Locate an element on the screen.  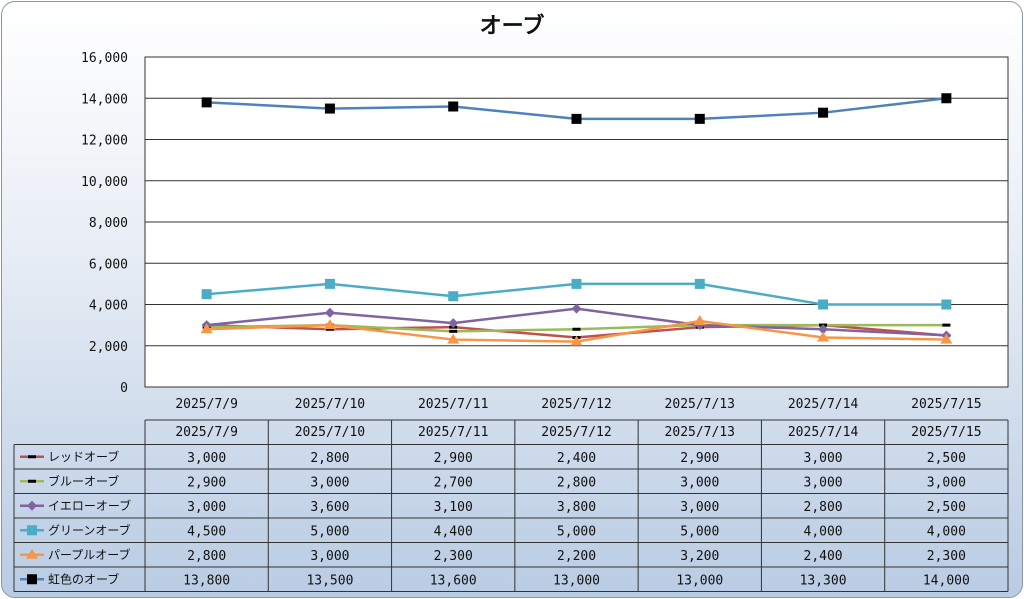
table-cell: 13,300 is located at coordinates (823, 580).